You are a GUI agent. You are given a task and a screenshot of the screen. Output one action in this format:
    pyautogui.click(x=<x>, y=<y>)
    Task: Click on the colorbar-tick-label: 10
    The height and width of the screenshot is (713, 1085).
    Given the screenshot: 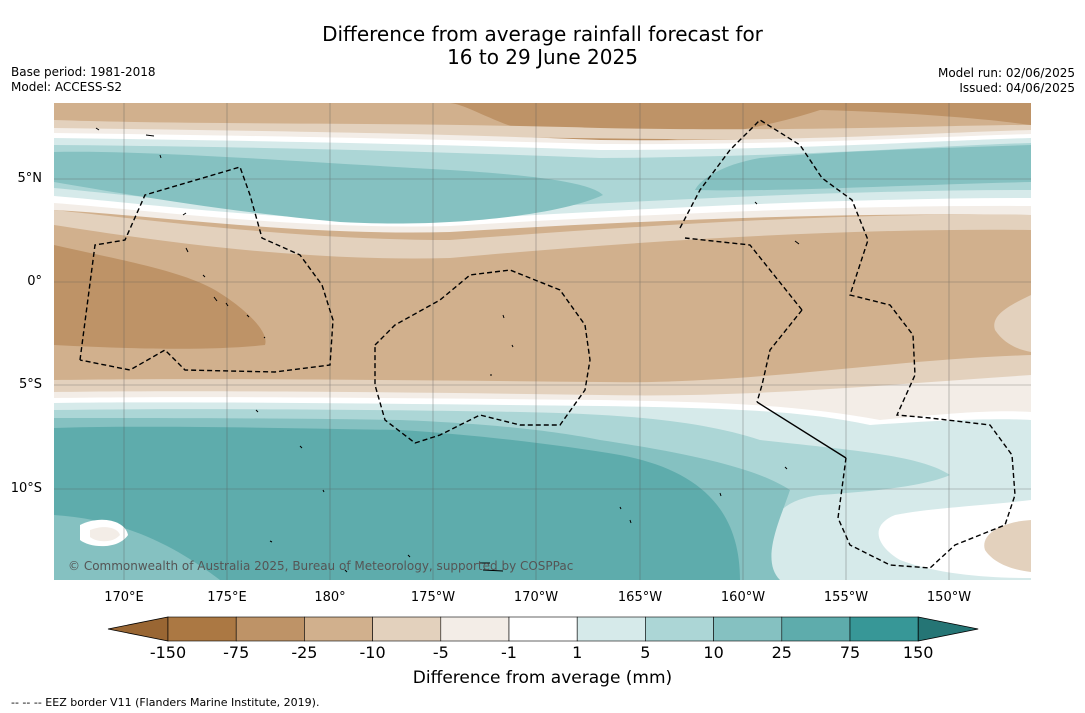 What is the action you would take?
    pyautogui.click(x=713, y=652)
    